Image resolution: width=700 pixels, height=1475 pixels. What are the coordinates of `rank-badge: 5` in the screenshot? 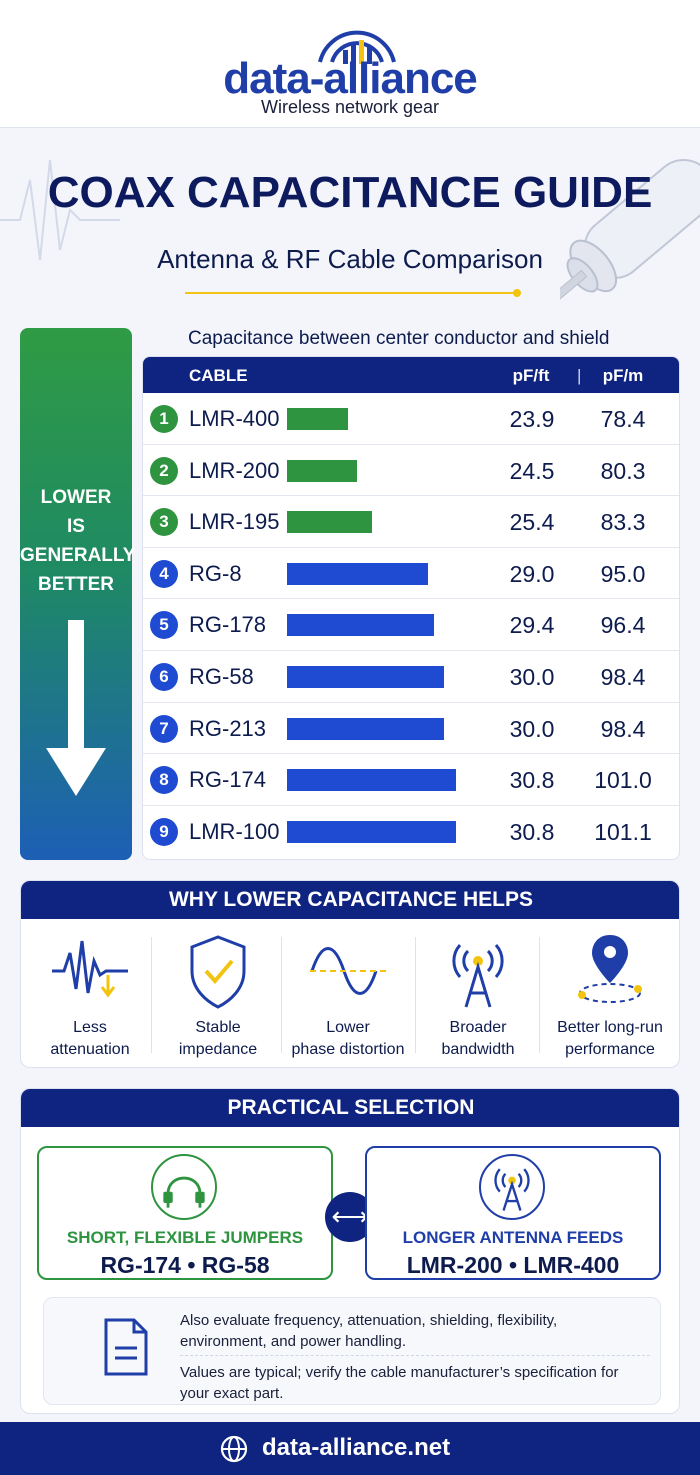 It's located at (164, 625).